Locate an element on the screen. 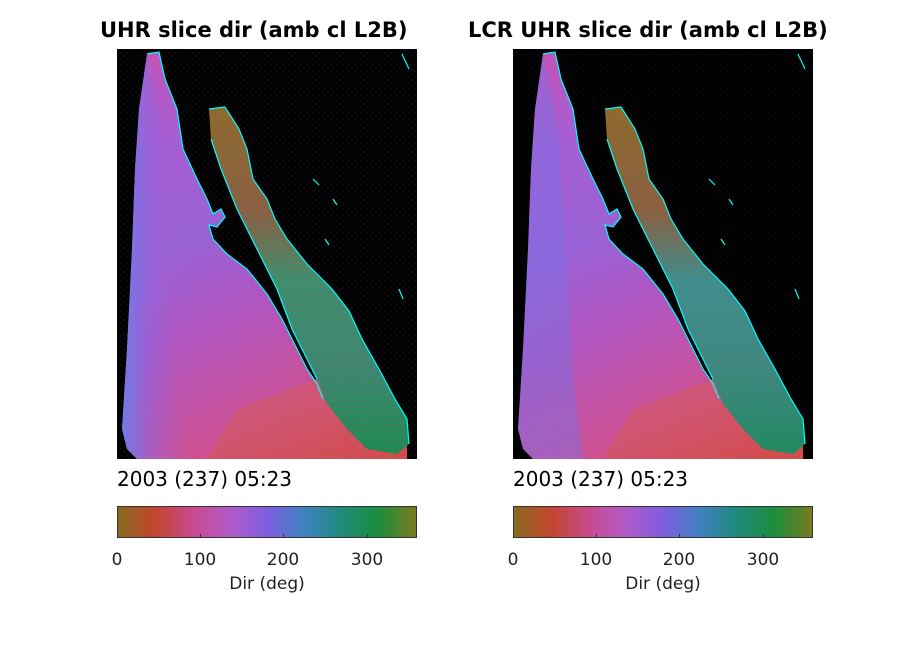 The width and height of the screenshot is (900, 652). panel-title-right: LCR UHR slice dir (amb cl L2B) is located at coordinates (648, 30).